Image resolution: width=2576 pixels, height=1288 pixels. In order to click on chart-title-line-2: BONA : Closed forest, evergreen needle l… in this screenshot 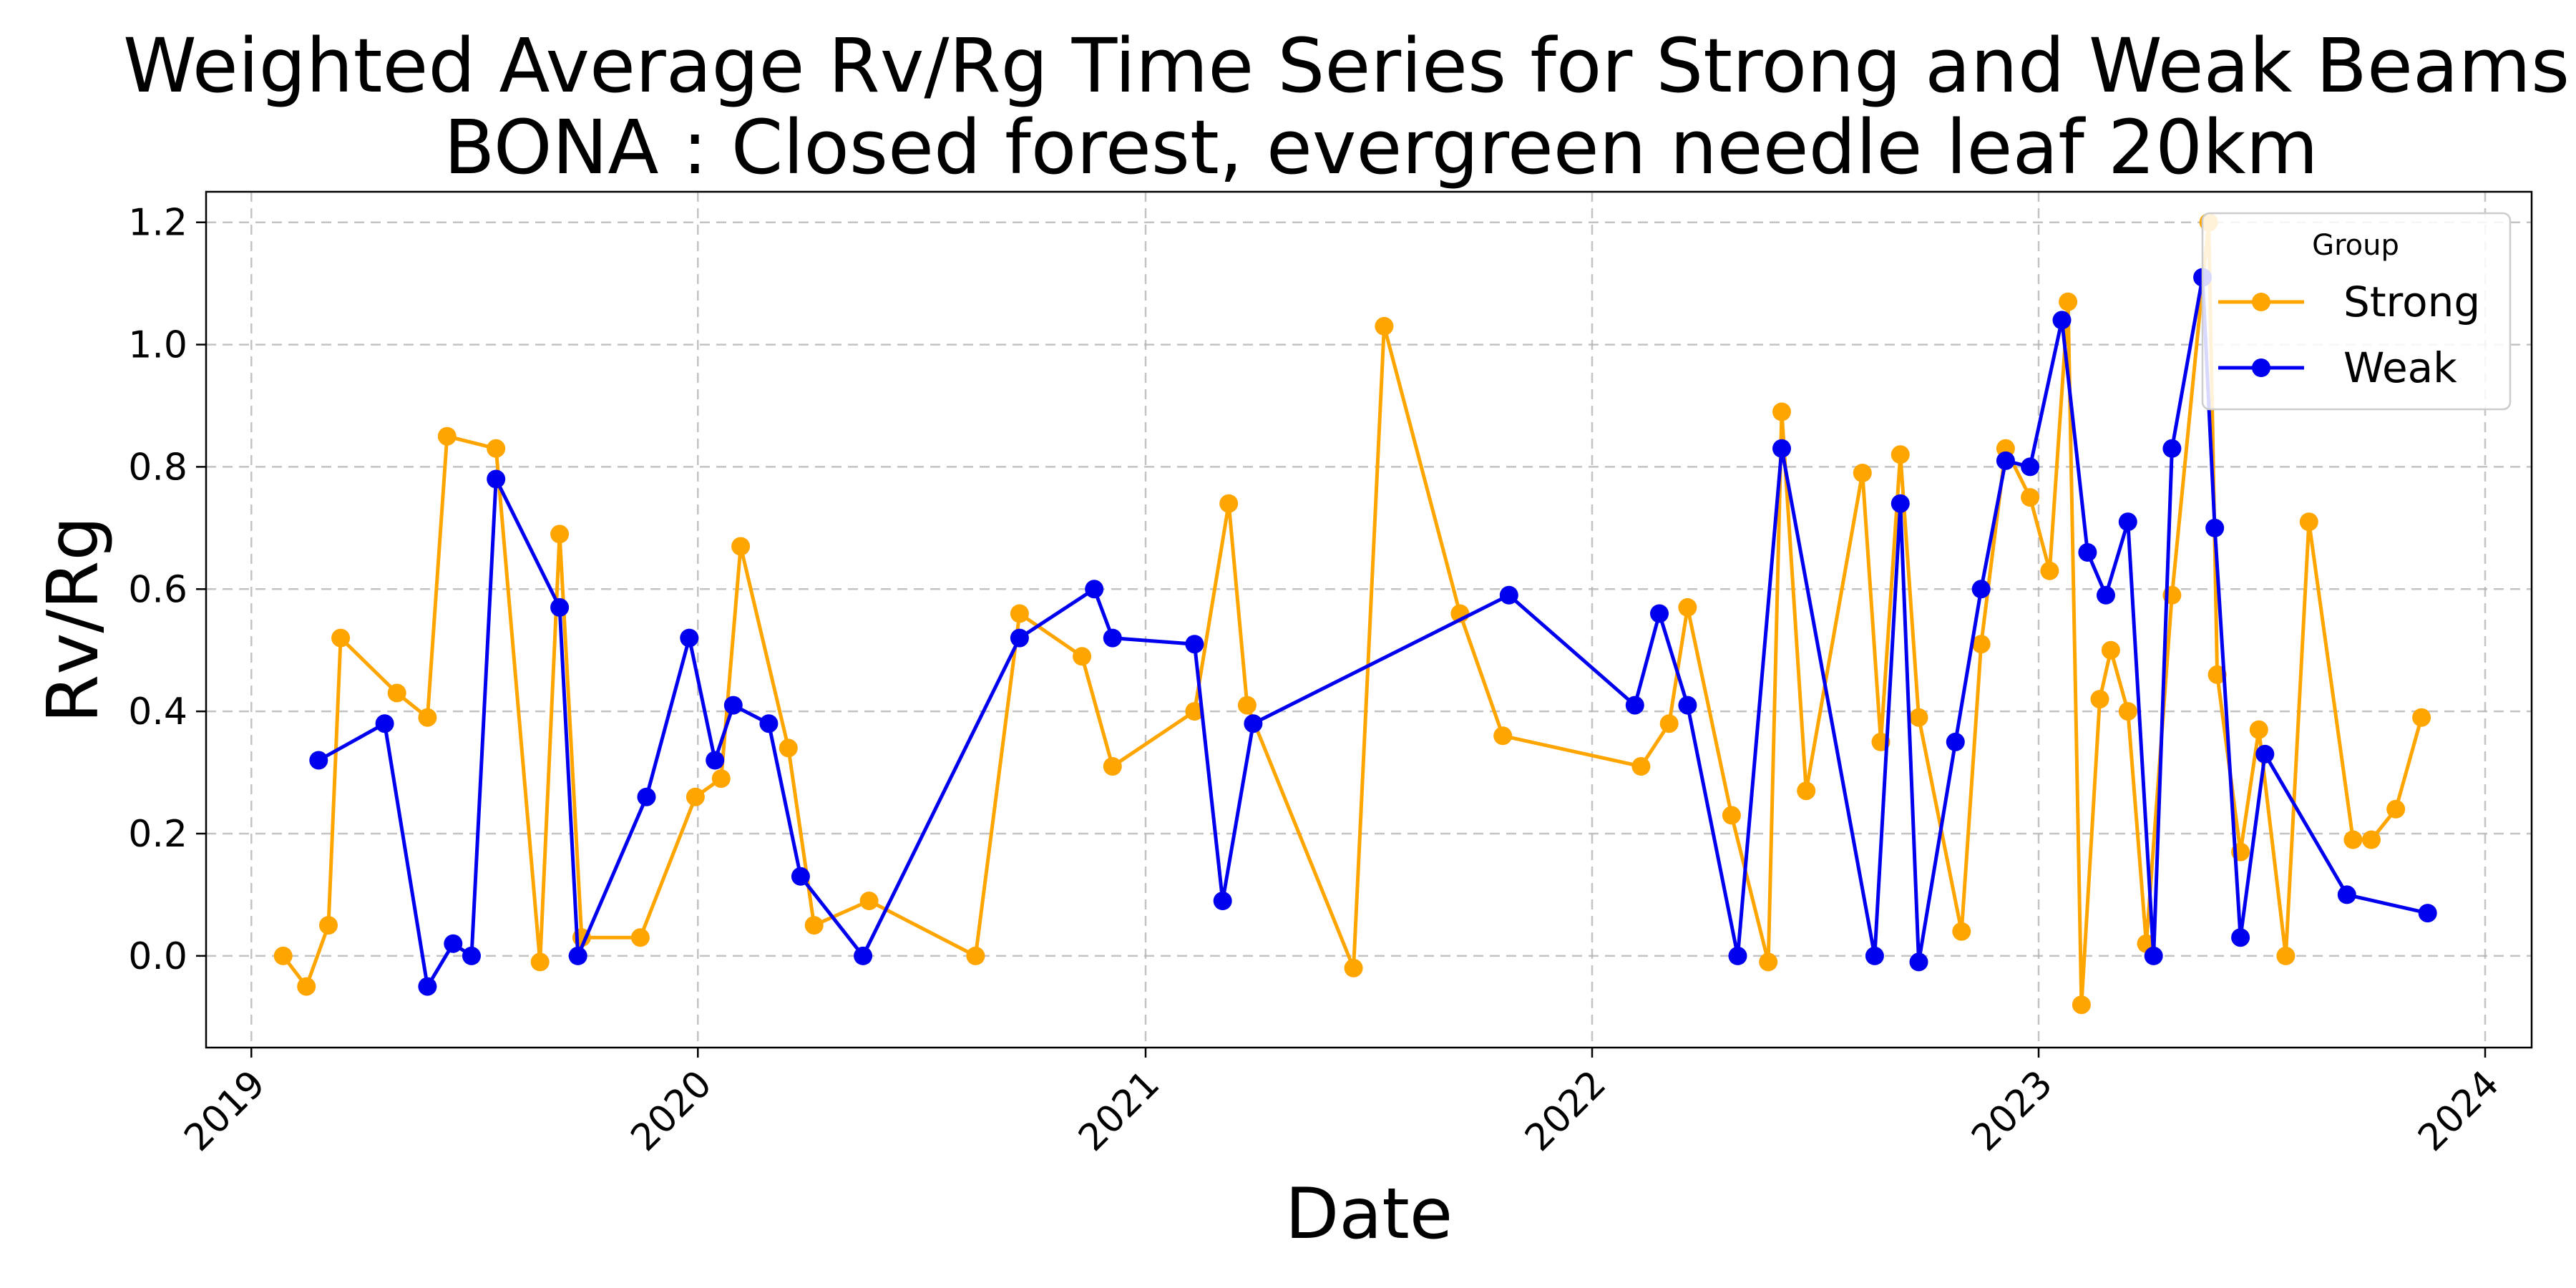, I will do `click(1381, 147)`.